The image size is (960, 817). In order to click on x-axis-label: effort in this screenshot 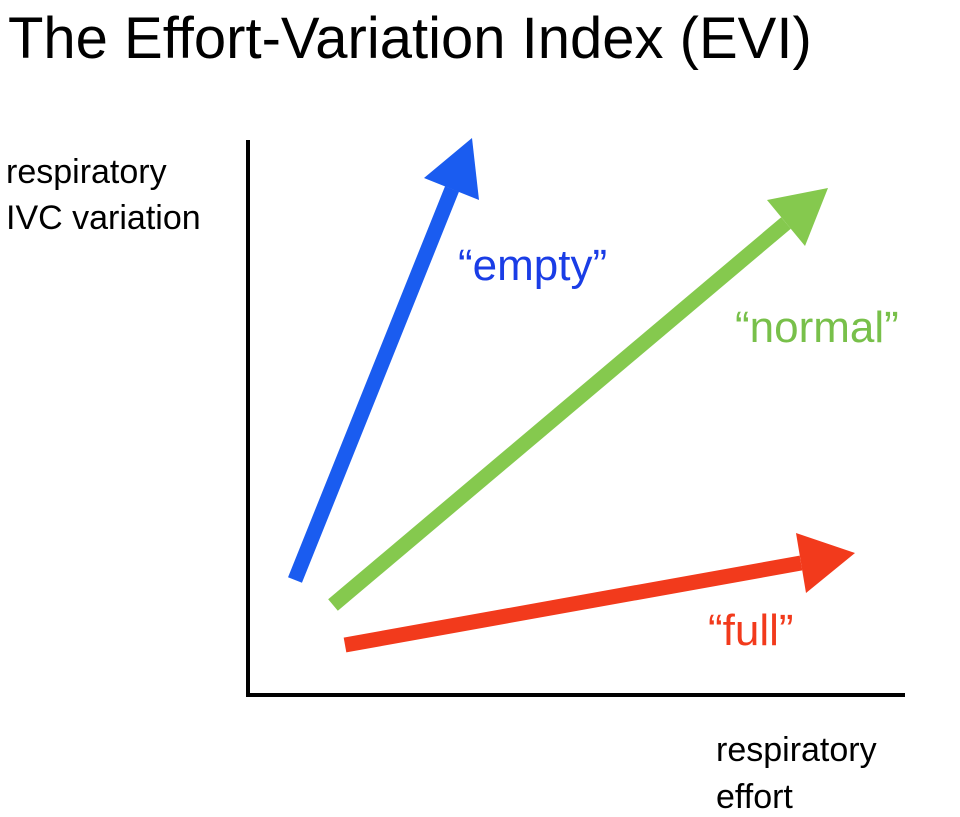, I will do `click(754, 797)`.